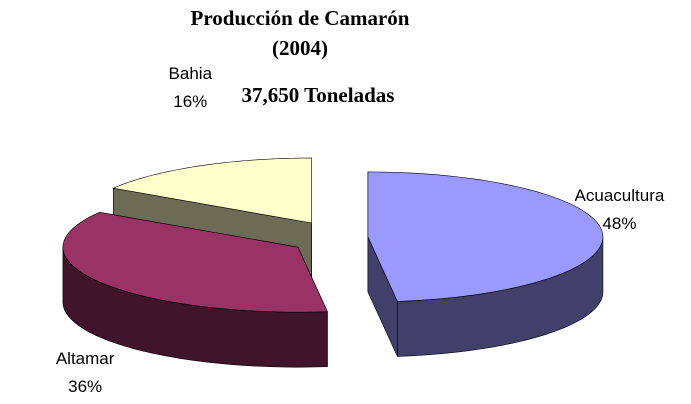 The width and height of the screenshot is (691, 404). What do you see at coordinates (620, 195) in the screenshot?
I see `slice-label: Acuacultura` at bounding box center [620, 195].